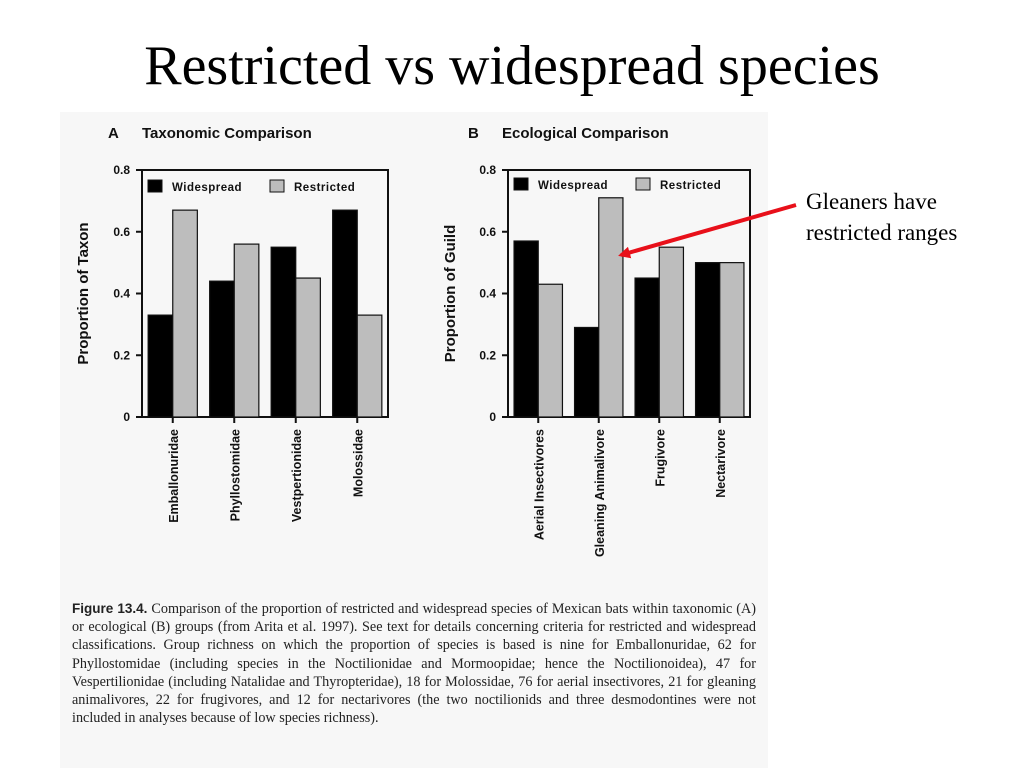  Describe the element at coordinates (297, 475) in the screenshot. I see `category-label: Vestpertionidae` at that location.